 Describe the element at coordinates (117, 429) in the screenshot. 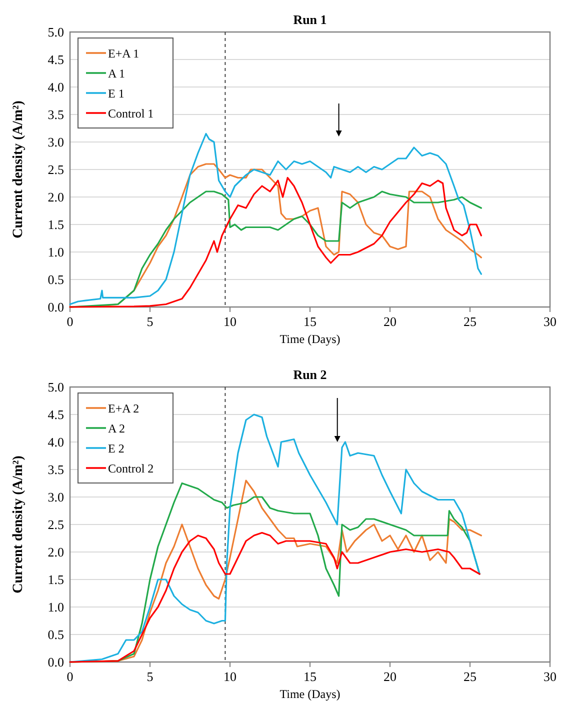

I see `legend-label: A 2` at that location.